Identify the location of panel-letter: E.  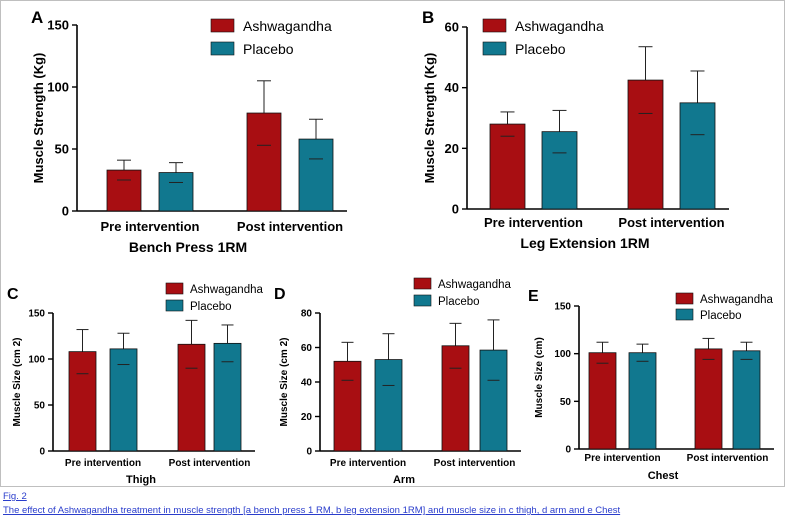
(533, 296).